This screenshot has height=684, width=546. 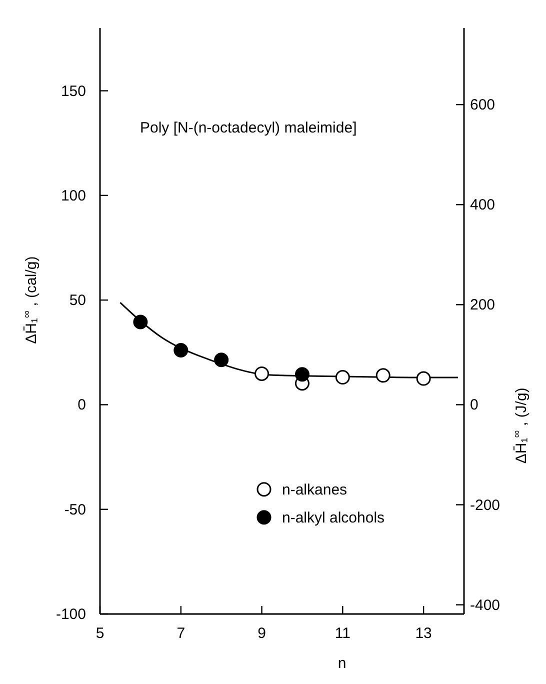 What do you see at coordinates (333, 517) in the screenshot?
I see `legend-label: n-alkyl alcohols` at bounding box center [333, 517].